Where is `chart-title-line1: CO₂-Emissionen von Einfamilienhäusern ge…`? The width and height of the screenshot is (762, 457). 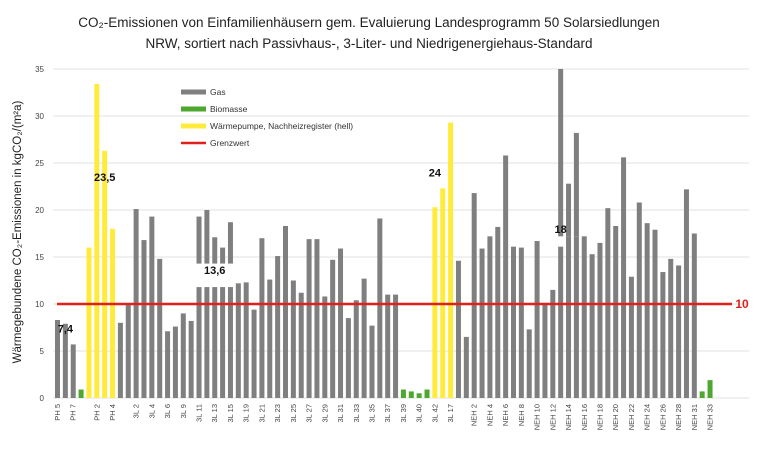 chart-title-line1: CO₂-Emissionen von Einfamilienhäusern ge… is located at coordinates (369, 22).